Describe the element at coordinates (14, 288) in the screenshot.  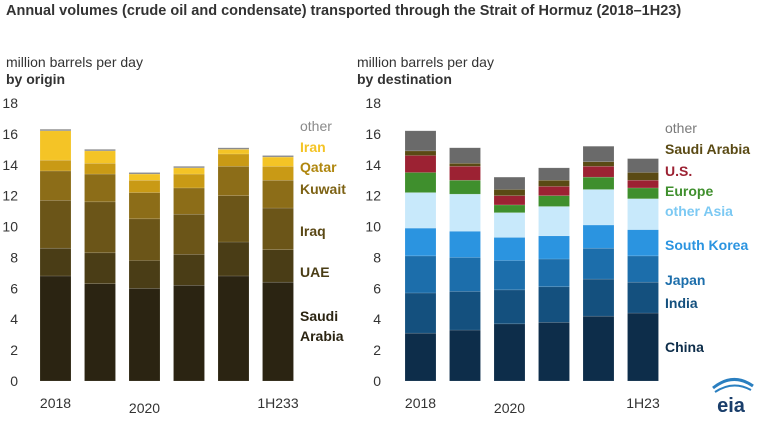
I see `origin-y-tick-6: 6` at that location.